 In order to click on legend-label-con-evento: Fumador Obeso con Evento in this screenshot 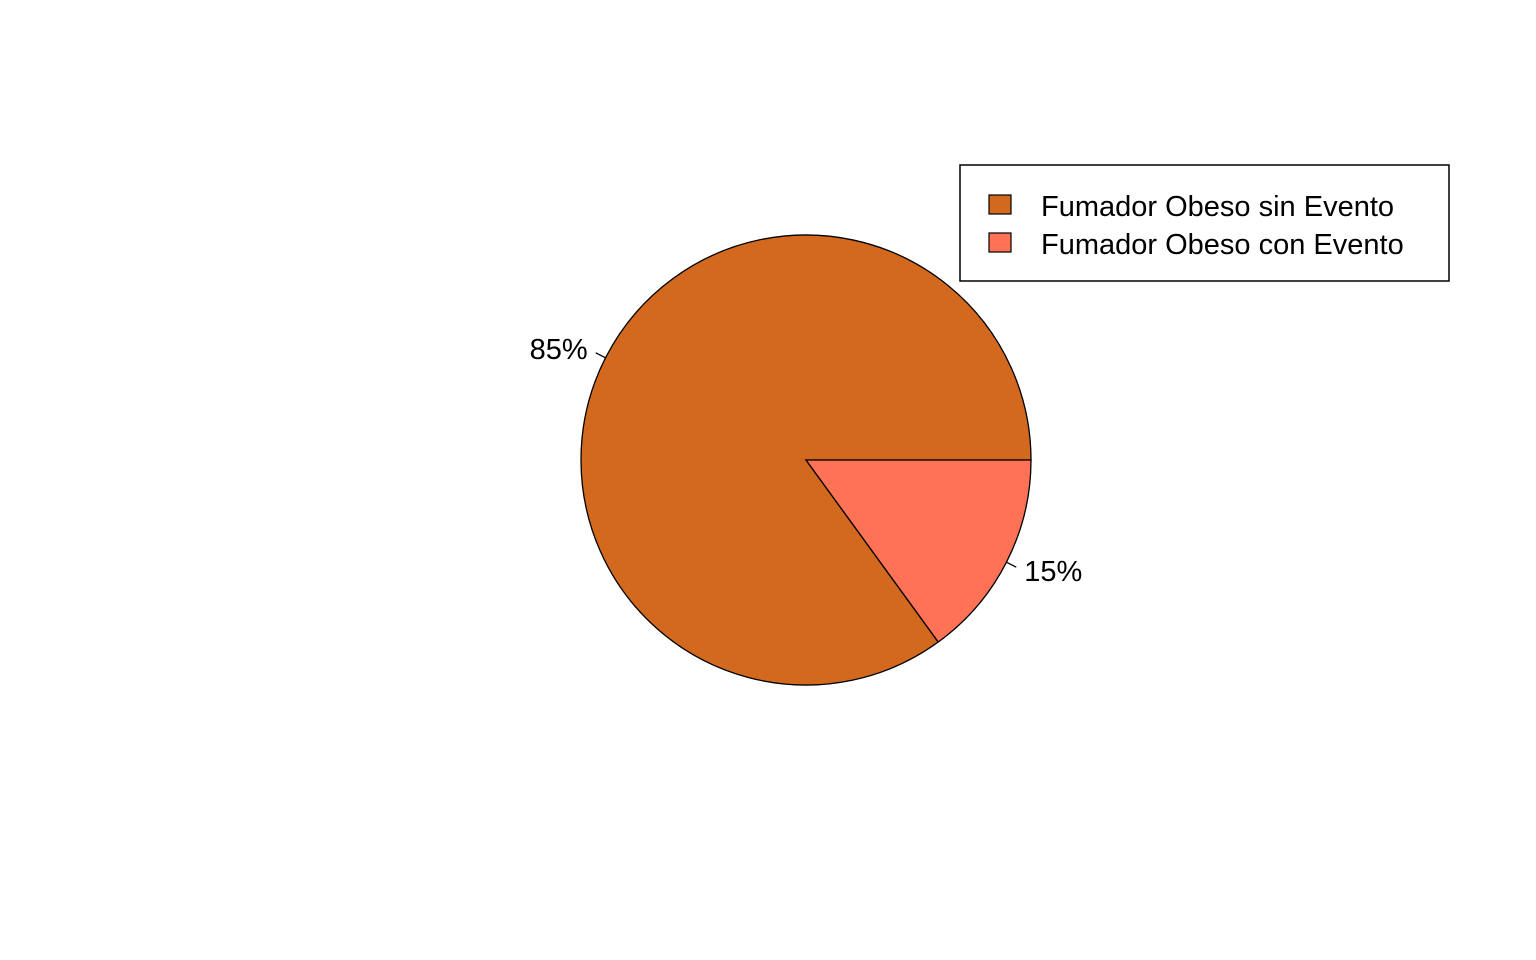, I will do `click(1222, 245)`.